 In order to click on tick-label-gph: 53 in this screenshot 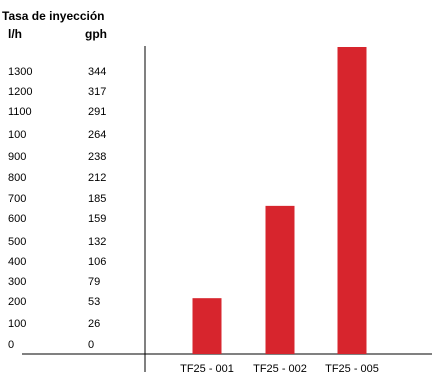, I will do `click(94, 302)`.